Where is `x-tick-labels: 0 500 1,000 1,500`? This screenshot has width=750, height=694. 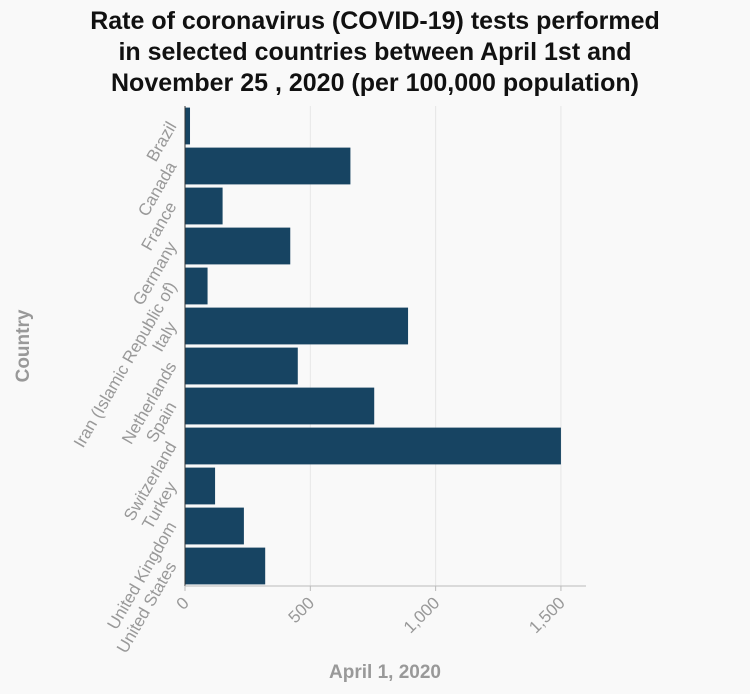 x-tick-labels: 0 500 1,000 1,500 is located at coordinates (371, 615).